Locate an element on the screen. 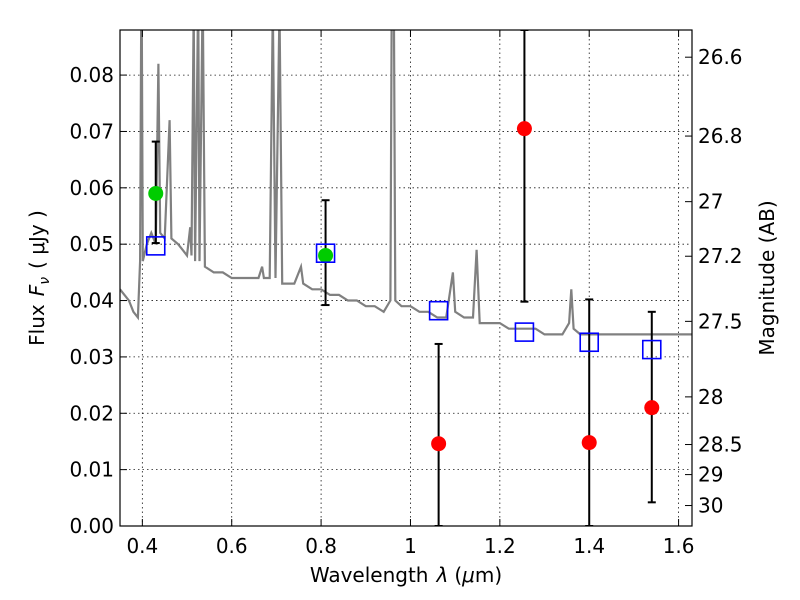 The height and width of the screenshot is (600, 800). y2-tick-label: 30 is located at coordinates (710, 506).